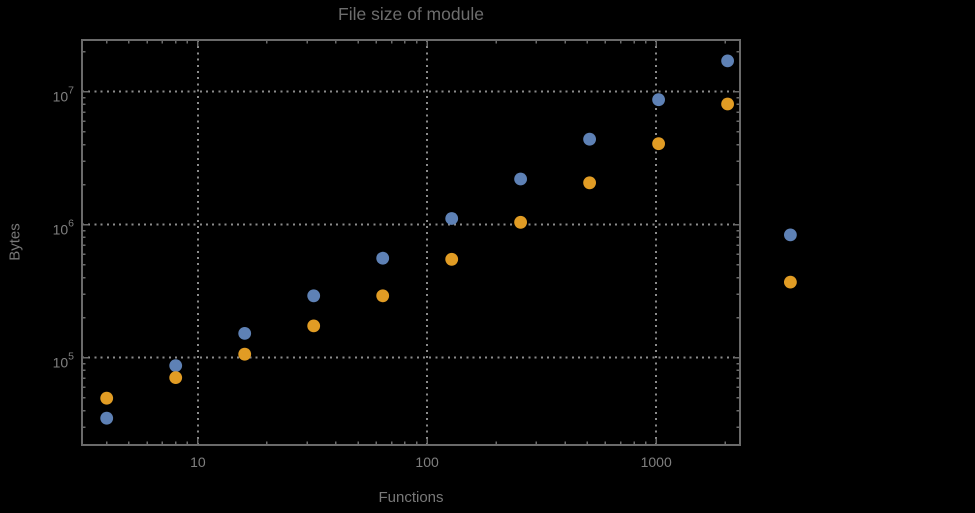 This screenshot has height=513, width=975. Describe the element at coordinates (411, 497) in the screenshot. I see `x-axis-label: Functions` at that location.